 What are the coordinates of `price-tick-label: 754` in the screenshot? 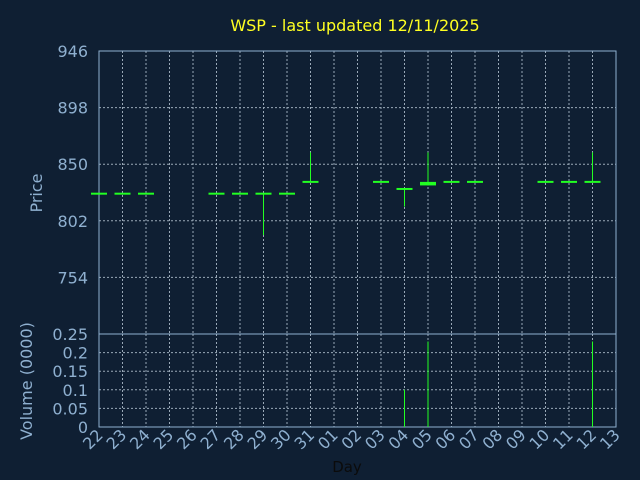 It's located at (72, 277).